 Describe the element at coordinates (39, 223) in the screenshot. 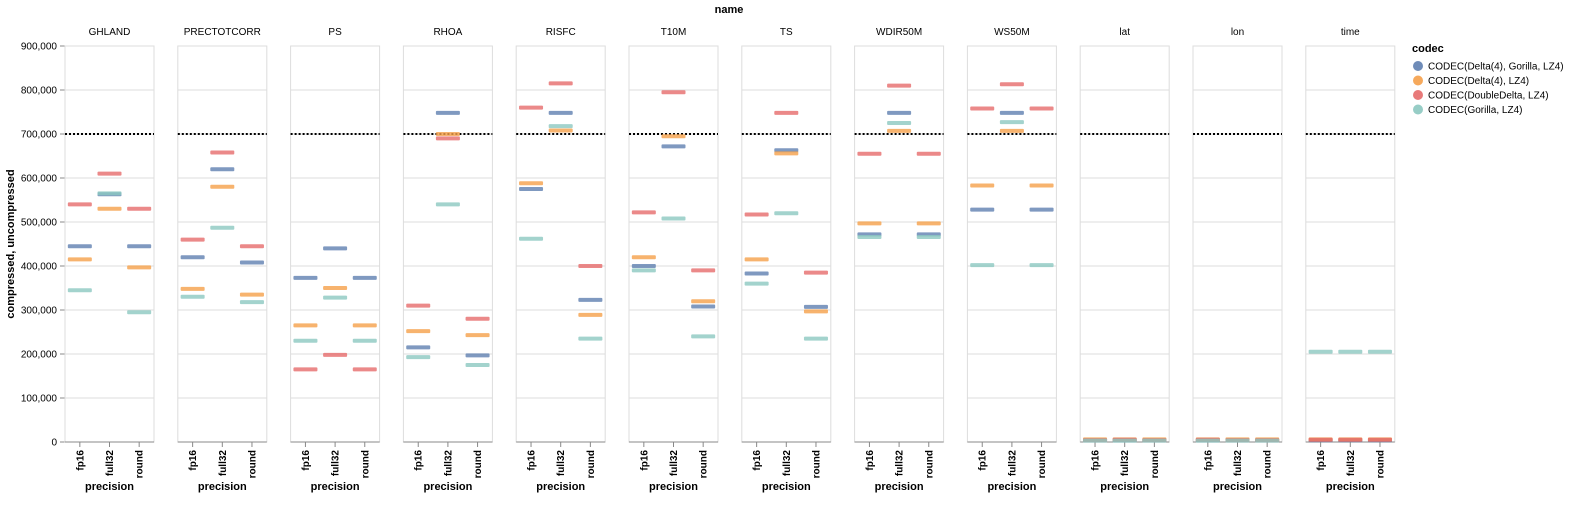

I see `y-tick-label: 500,000` at that location.